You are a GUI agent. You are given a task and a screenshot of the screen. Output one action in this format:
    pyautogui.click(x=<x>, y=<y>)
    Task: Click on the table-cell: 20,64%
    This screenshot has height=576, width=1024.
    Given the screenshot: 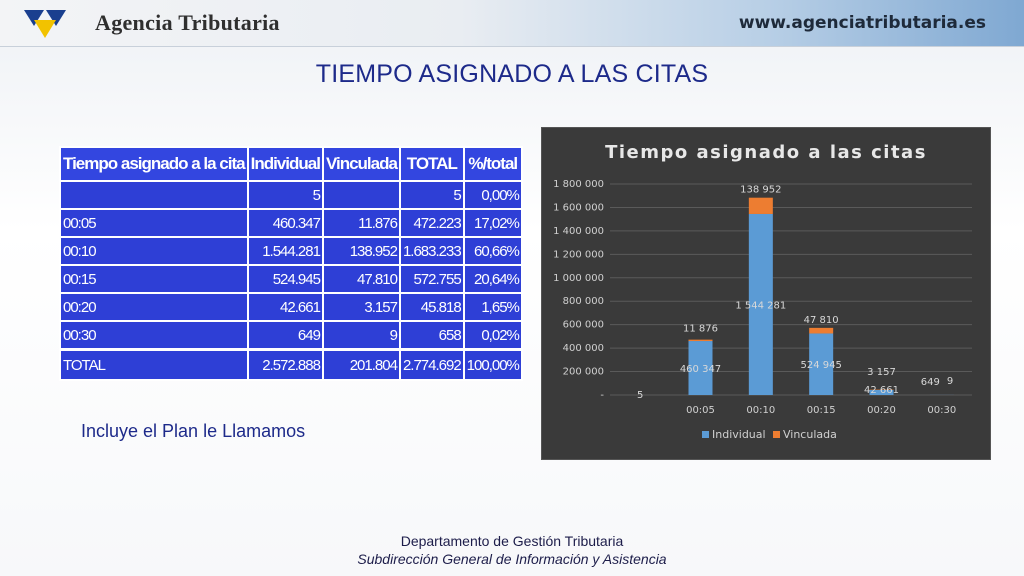 What is the action you would take?
    pyautogui.click(x=492, y=279)
    